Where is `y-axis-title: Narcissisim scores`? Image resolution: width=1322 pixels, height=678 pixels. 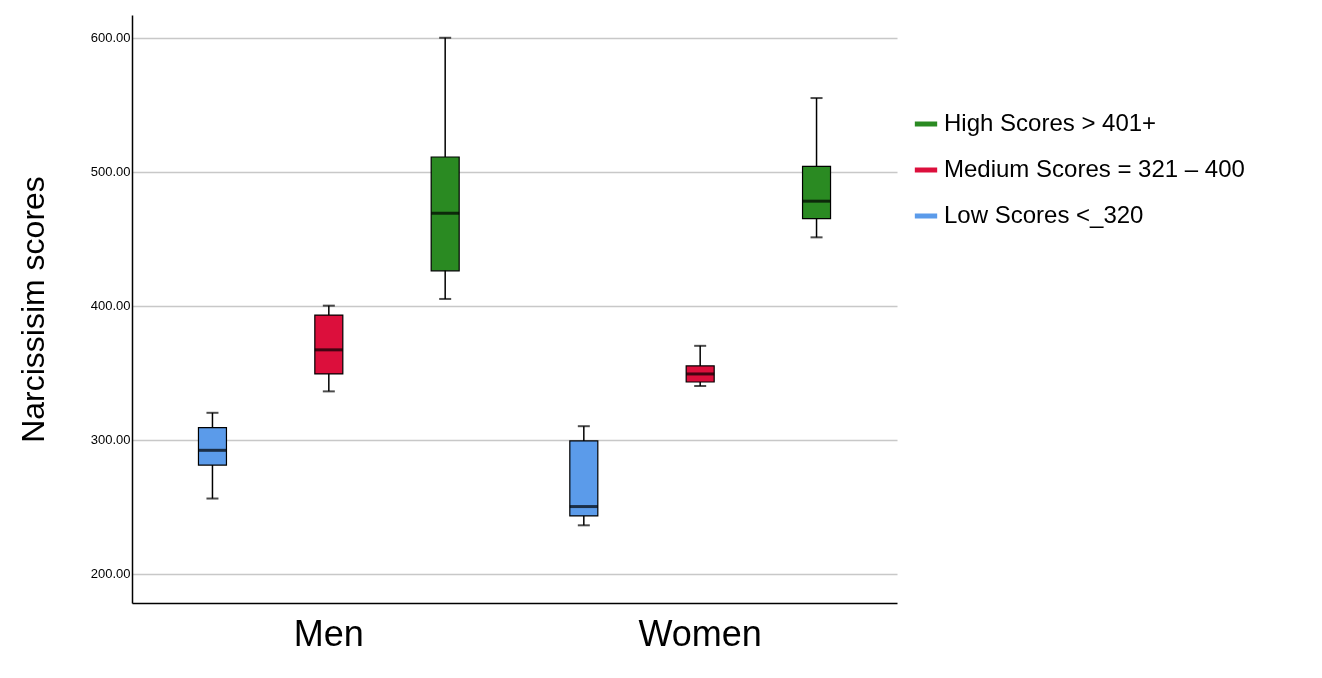
y-axis-title: Narcissisim scores is located at coordinates (32, 309).